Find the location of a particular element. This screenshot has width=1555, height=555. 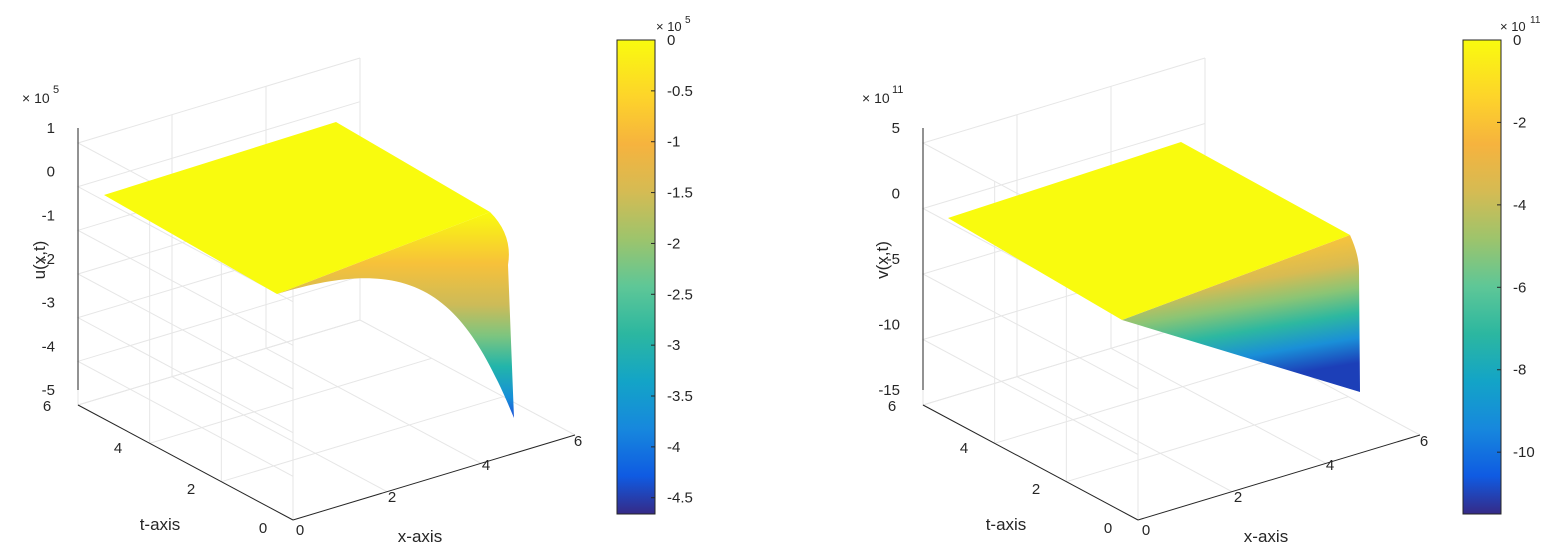

z-tick-label: -10 is located at coordinates (889, 325).